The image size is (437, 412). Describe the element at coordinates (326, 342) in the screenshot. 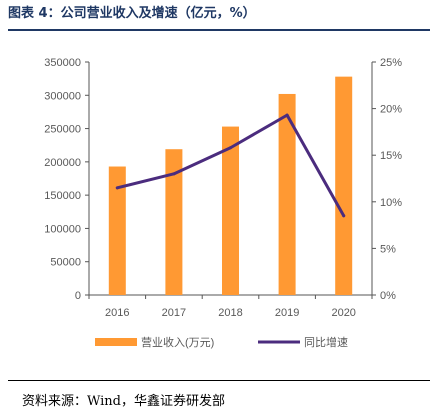

I see `legend-line-label: 同比增速` at that location.